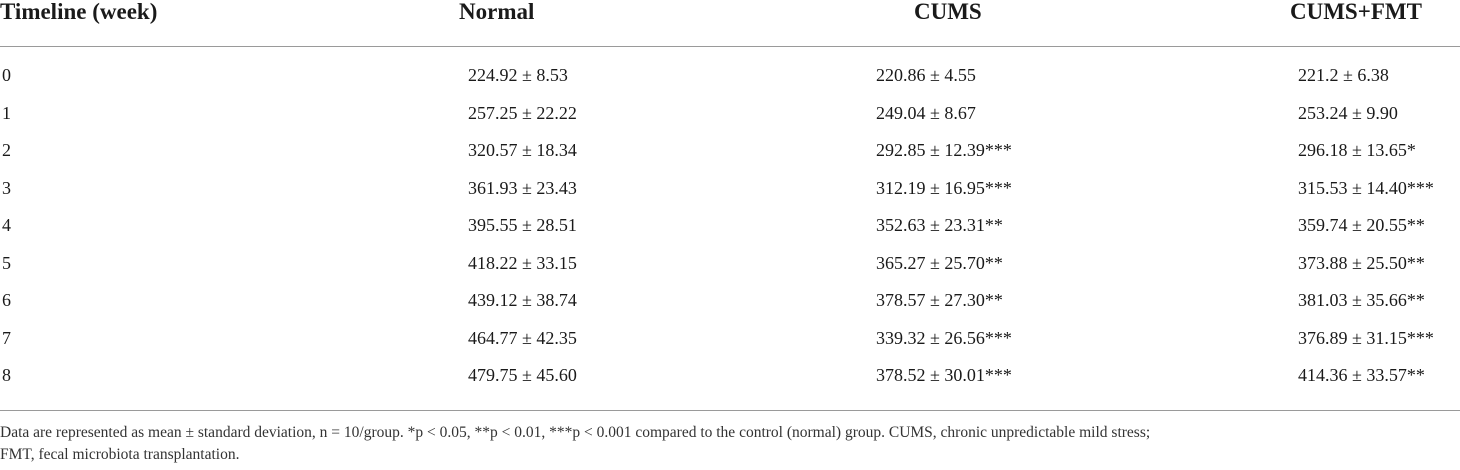 The width and height of the screenshot is (1460, 470). Describe the element at coordinates (522, 112) in the screenshot. I see `cell-normal: 257.25 ± 22.22` at that location.